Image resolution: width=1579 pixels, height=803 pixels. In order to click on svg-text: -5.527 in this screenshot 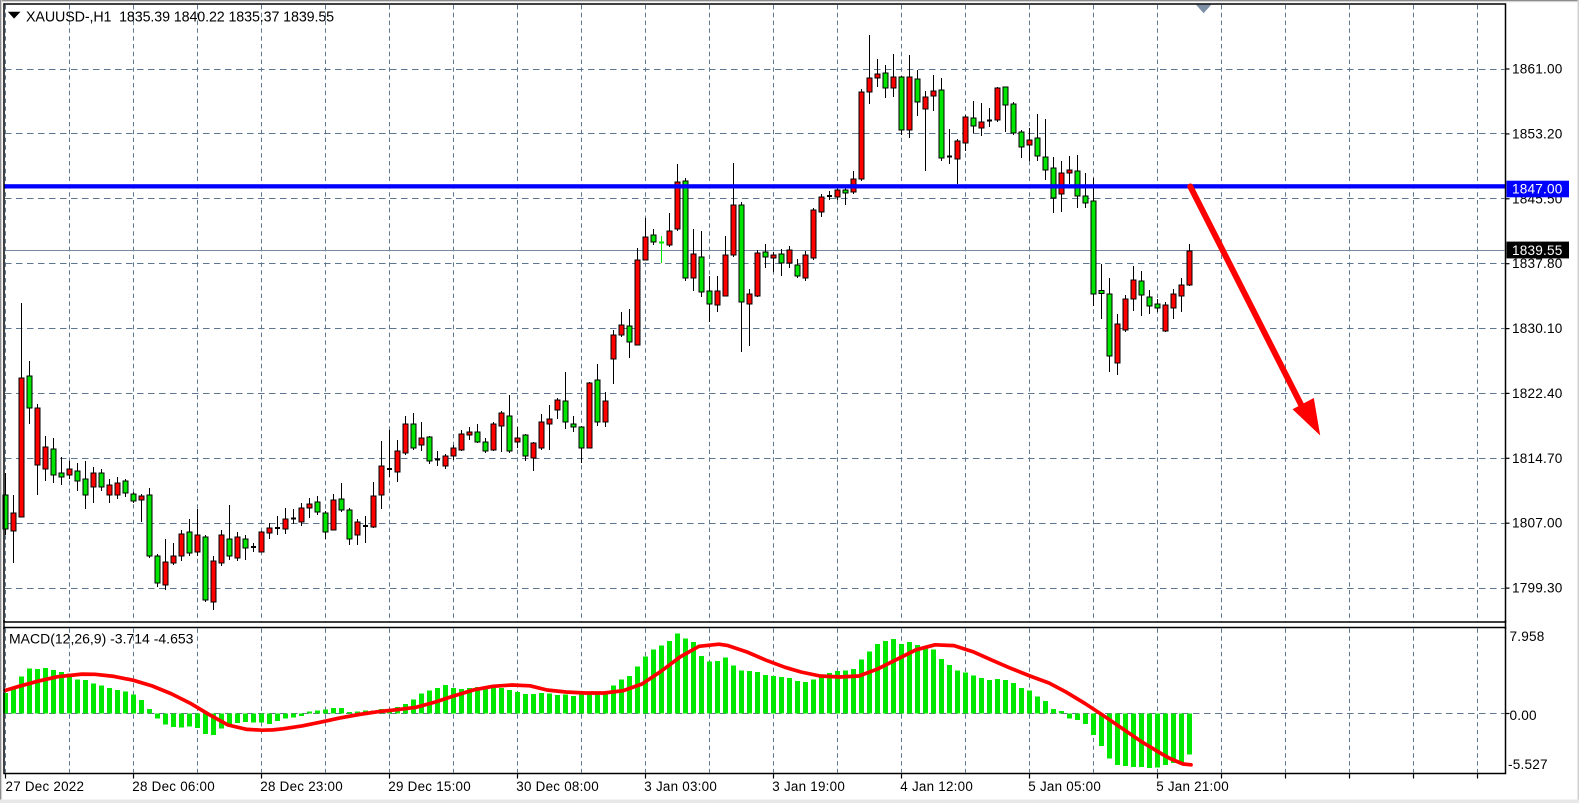, I will do `click(1528, 764)`.